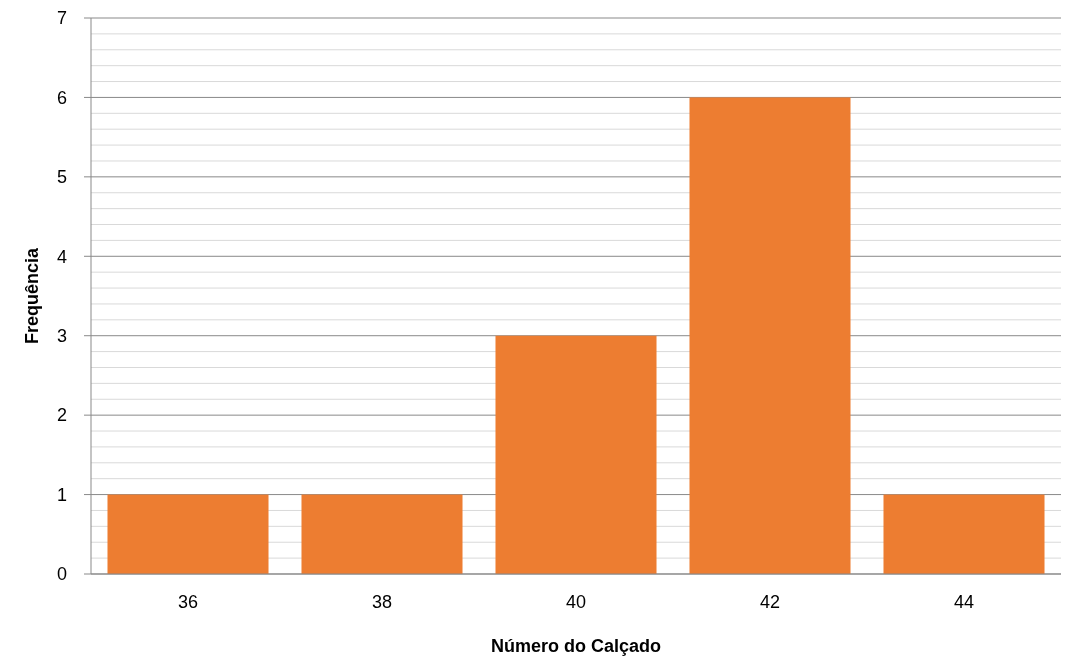 The image size is (1069, 661). I want to click on y-tick-label: 7, so click(61, 18).